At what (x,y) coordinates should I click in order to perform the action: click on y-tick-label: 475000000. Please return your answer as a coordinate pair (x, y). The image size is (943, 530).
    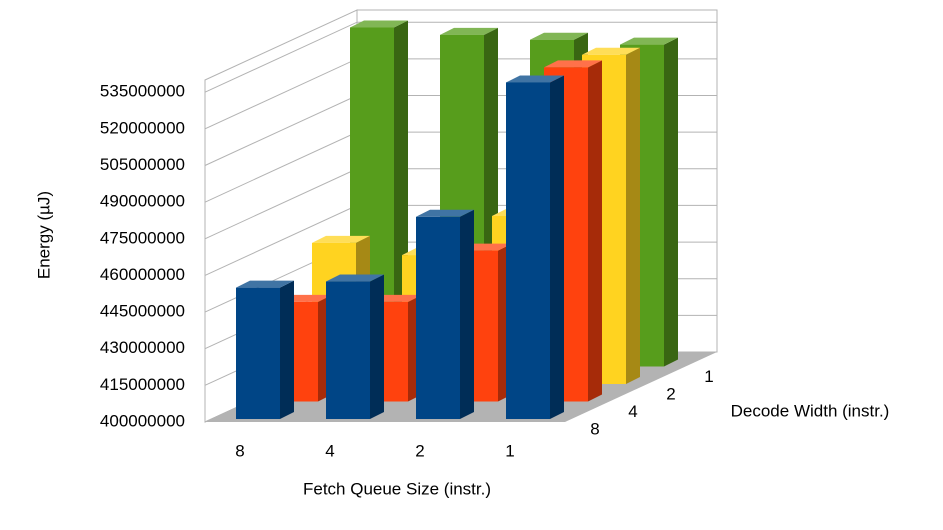
    Looking at the image, I should click on (142, 237).